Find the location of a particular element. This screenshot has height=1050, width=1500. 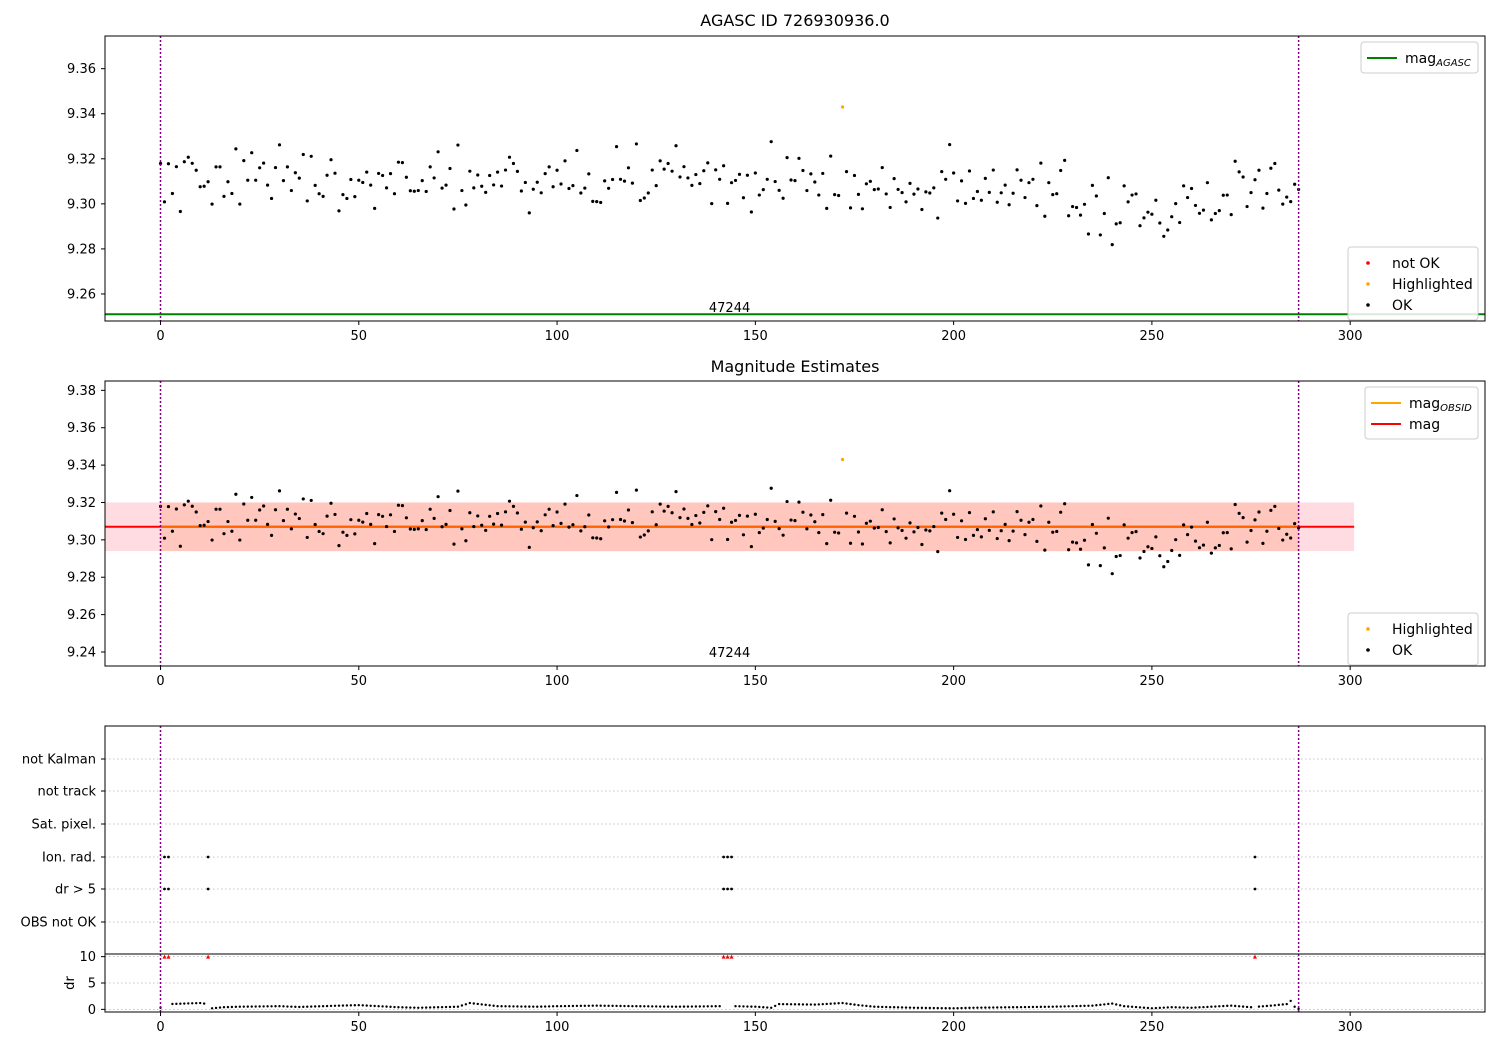

p3-x-tick-label: 250 is located at coordinates (1151, 1027).